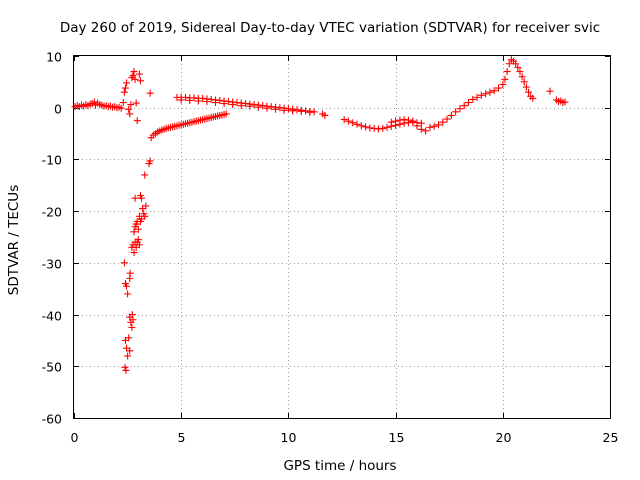 This screenshot has width=640, height=480. I want to click on x-tick-label: 15, so click(397, 437).